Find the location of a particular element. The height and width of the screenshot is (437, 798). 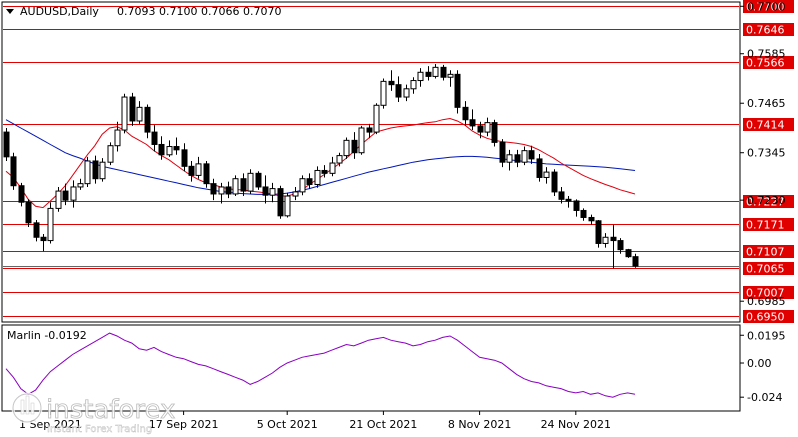

watermark-brand: instaforex is located at coordinates (110, 410).